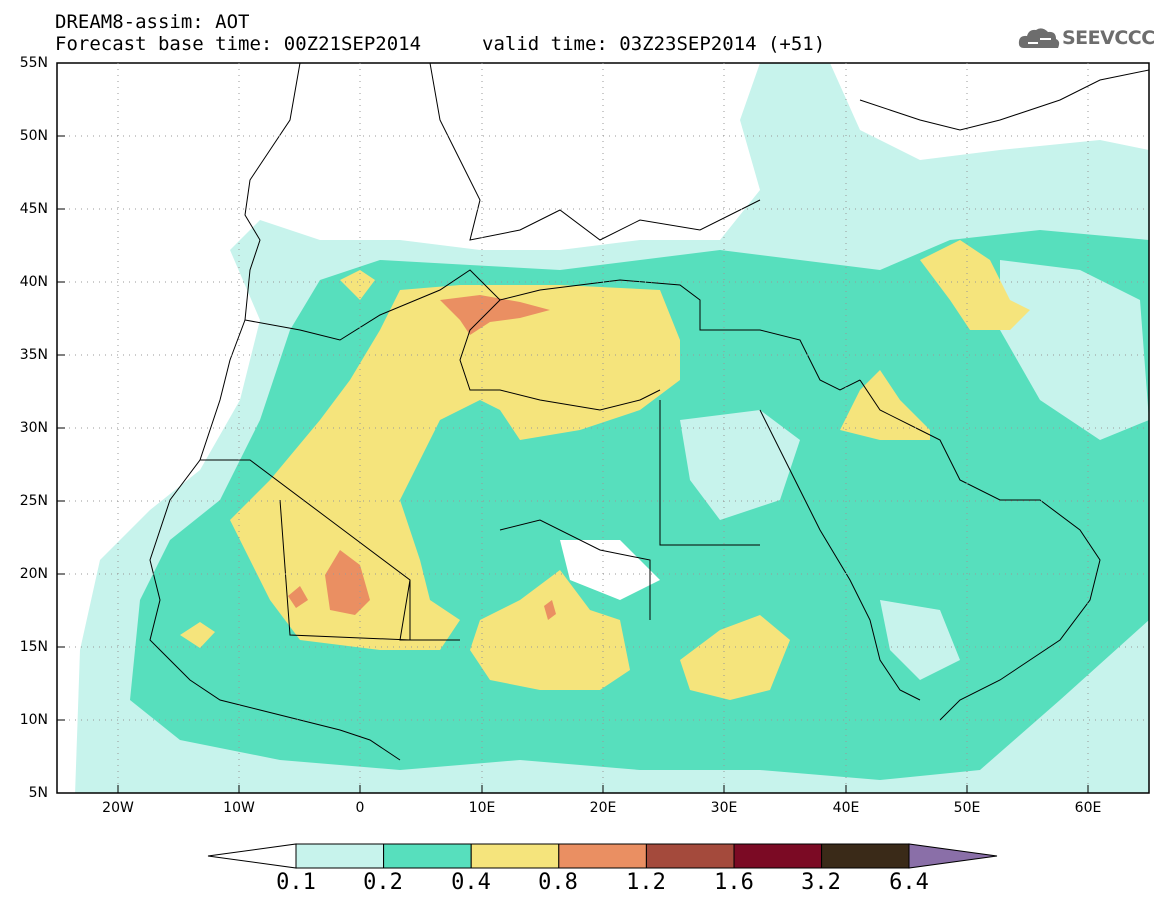  What do you see at coordinates (33, 355) in the screenshot?
I see `lat-label: 35N` at bounding box center [33, 355].